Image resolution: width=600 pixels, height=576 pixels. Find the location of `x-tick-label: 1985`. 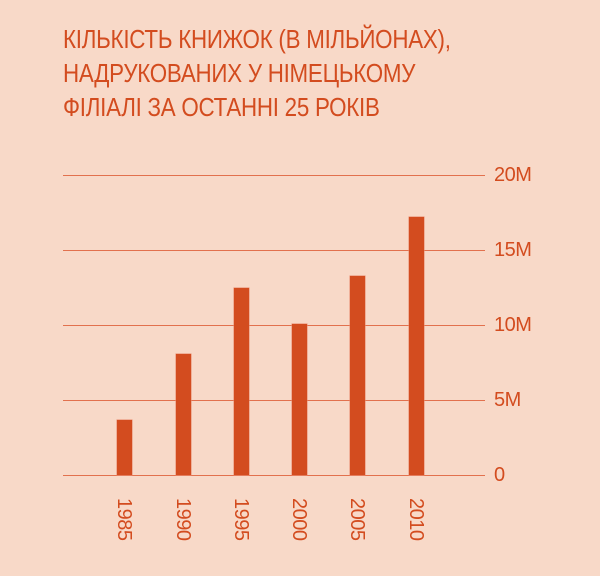

x-tick-label: 1985 is located at coordinates (124, 519).